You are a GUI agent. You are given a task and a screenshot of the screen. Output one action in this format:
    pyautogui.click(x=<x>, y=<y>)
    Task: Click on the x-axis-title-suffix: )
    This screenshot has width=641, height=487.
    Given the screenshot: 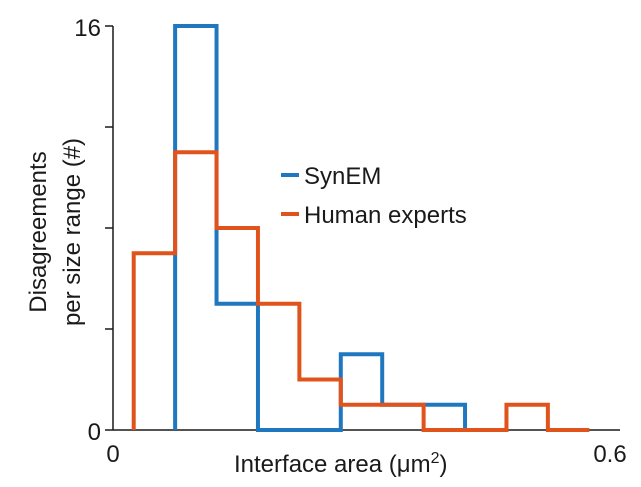 What is the action you would take?
    pyautogui.click(x=443, y=464)
    